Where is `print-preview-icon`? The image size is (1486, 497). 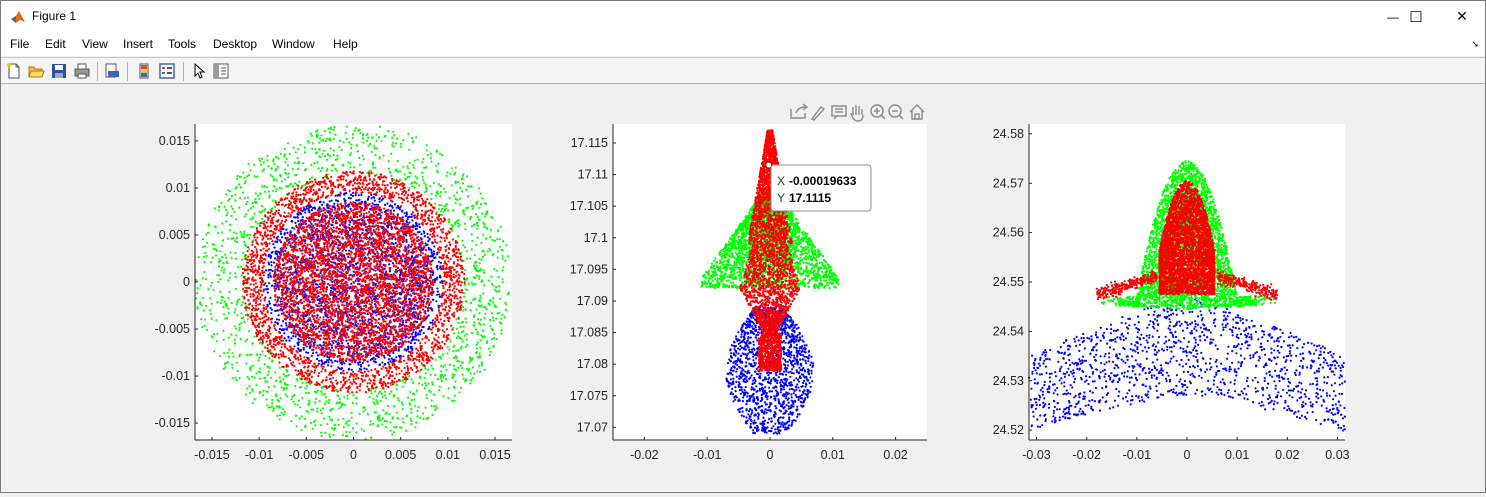
print-preview-icon is located at coordinates (112, 71).